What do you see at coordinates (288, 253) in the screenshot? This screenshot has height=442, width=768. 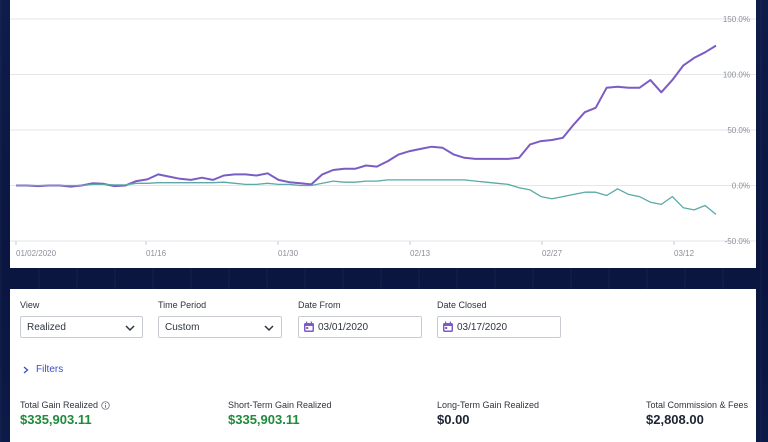 I see `x-tick-label: 01/30` at bounding box center [288, 253].